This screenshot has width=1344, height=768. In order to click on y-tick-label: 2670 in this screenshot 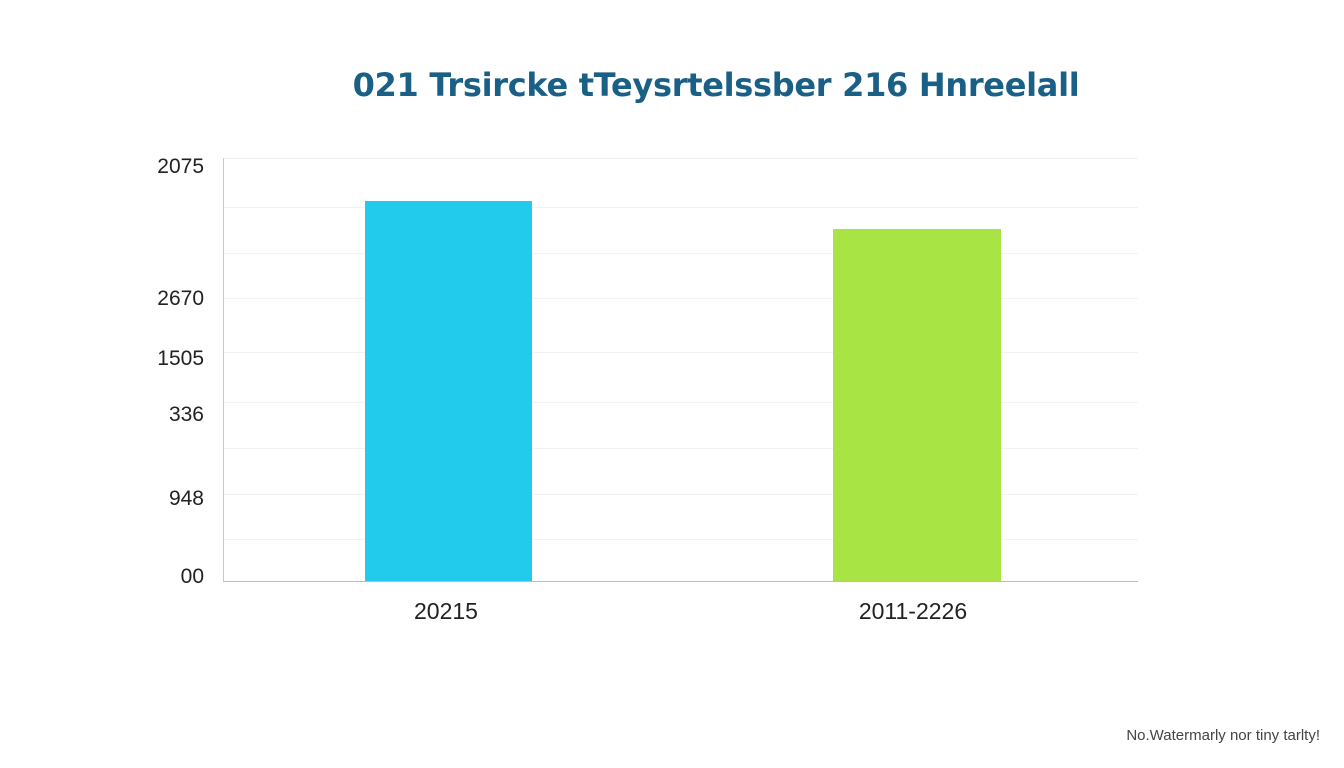, I will do `click(180, 298)`.